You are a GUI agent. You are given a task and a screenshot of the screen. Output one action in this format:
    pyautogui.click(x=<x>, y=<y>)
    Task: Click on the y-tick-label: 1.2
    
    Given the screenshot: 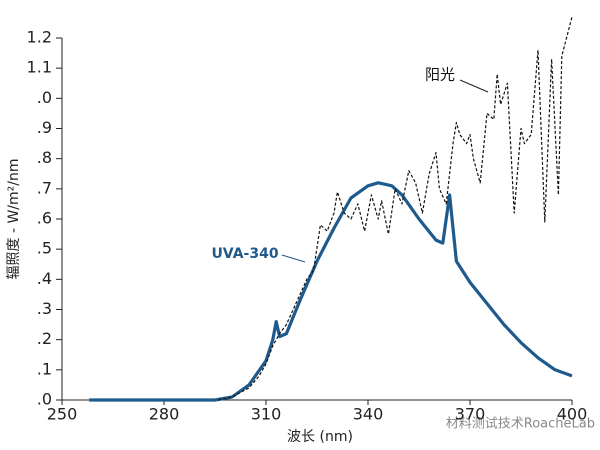 What is the action you would take?
    pyautogui.click(x=39, y=37)
    